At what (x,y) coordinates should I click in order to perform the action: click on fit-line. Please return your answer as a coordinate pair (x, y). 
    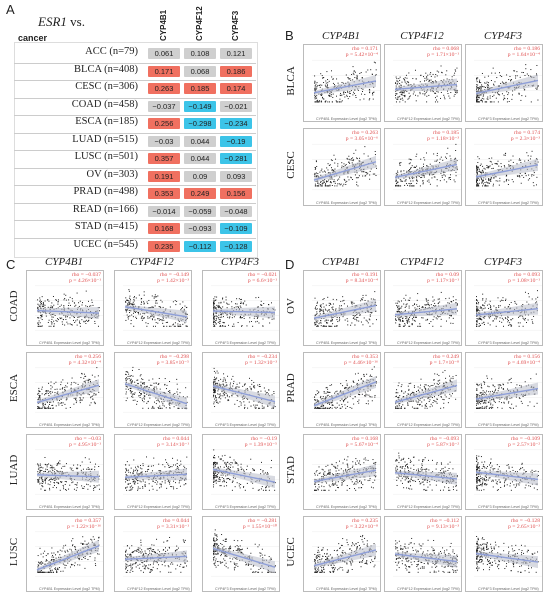
    Looking at the image, I should click on (156, 312).